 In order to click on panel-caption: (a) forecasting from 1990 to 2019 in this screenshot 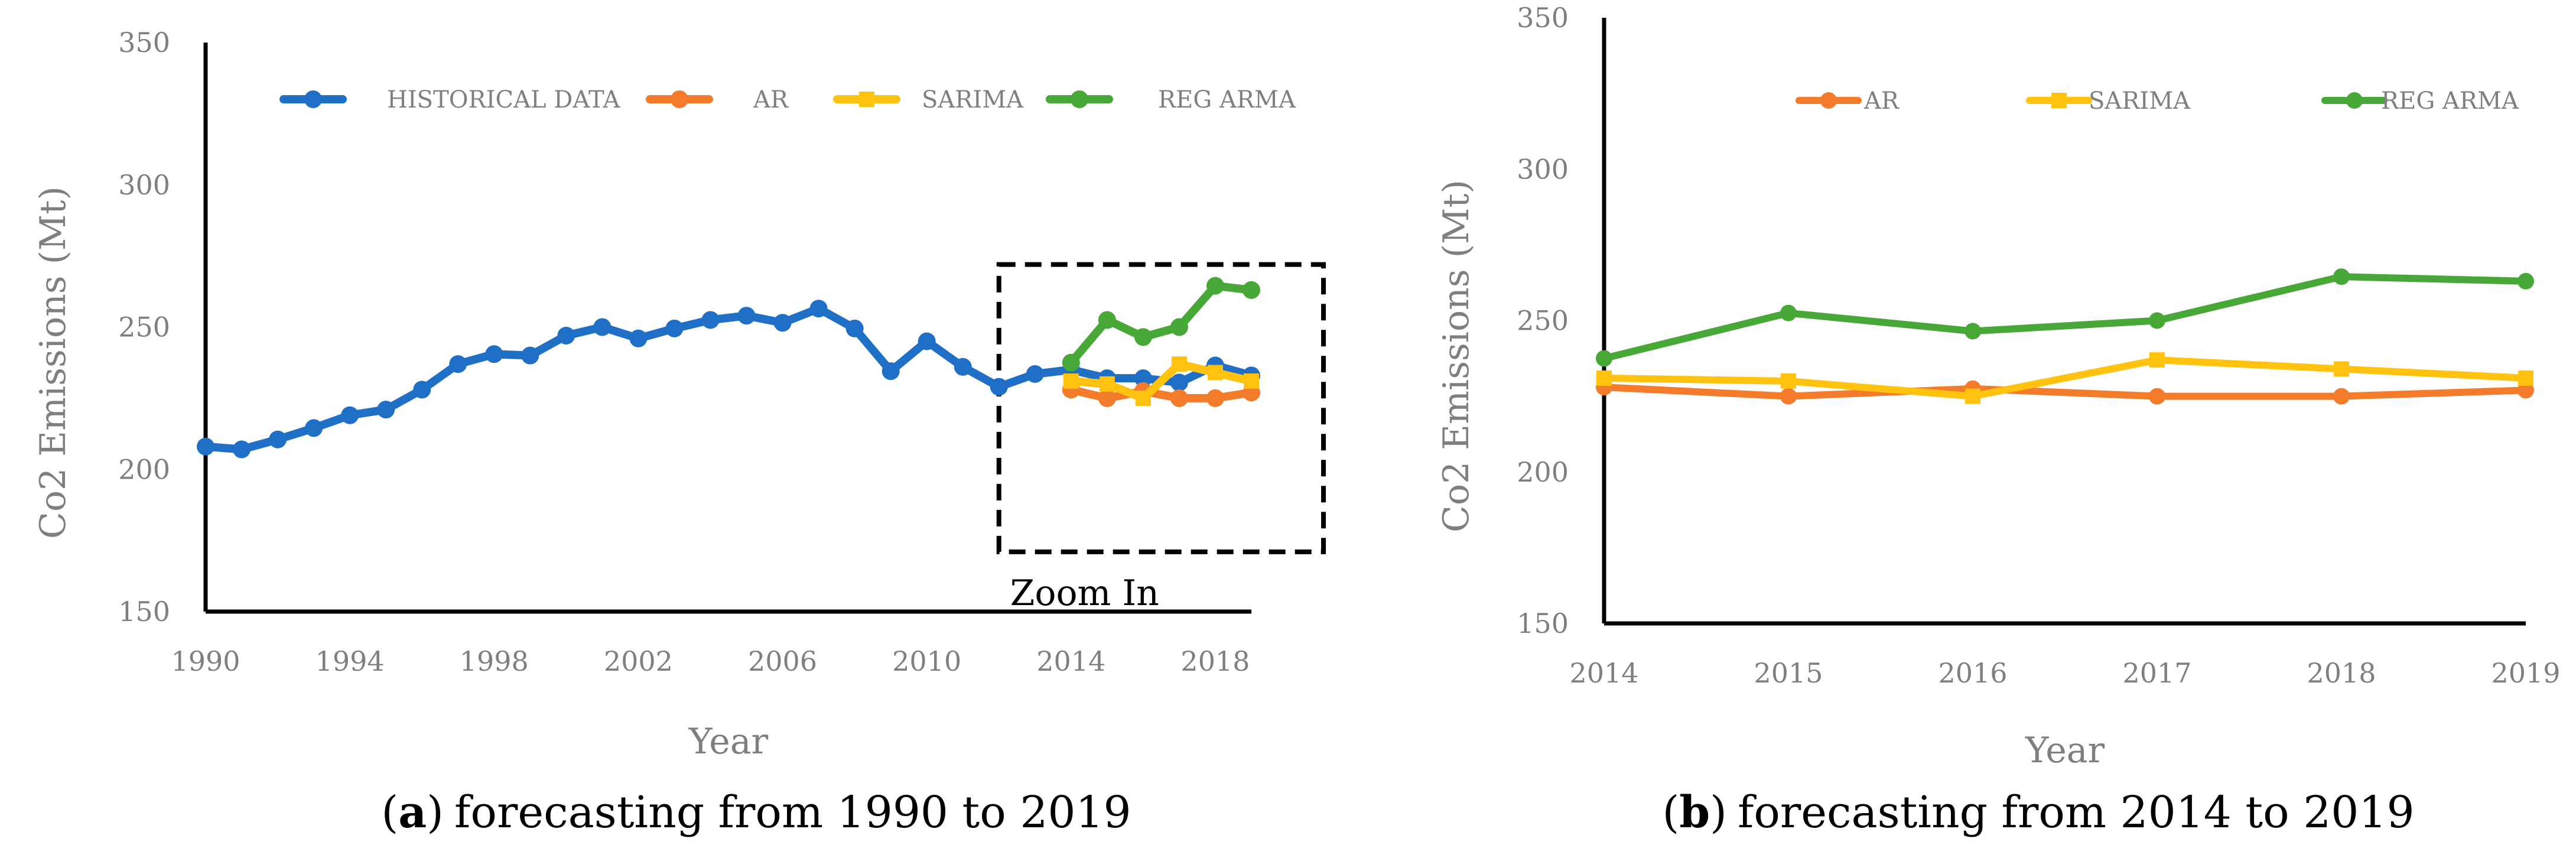, I will do `click(756, 812)`.